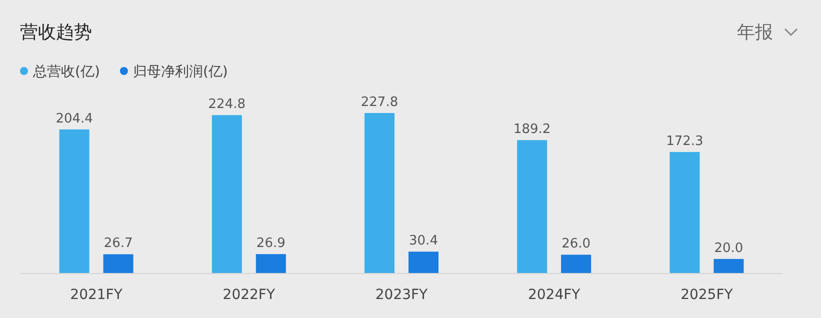 This screenshot has width=821, height=318. I want to click on data-label: 26.7, so click(118, 244).